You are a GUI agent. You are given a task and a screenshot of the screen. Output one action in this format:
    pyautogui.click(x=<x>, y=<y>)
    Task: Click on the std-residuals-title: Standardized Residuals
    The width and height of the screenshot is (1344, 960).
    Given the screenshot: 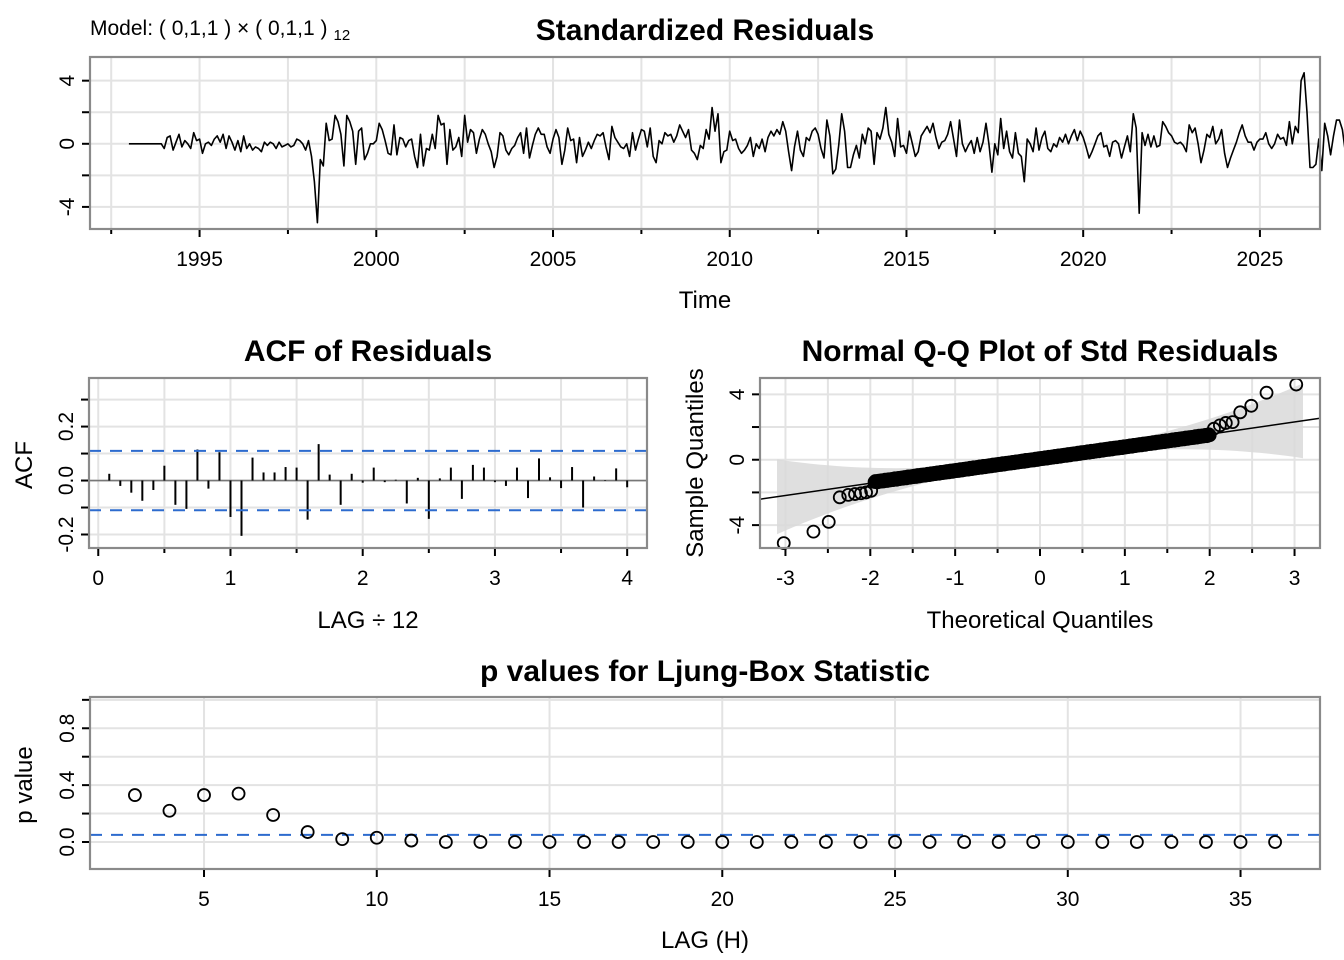 What is the action you would take?
    pyautogui.click(x=705, y=30)
    